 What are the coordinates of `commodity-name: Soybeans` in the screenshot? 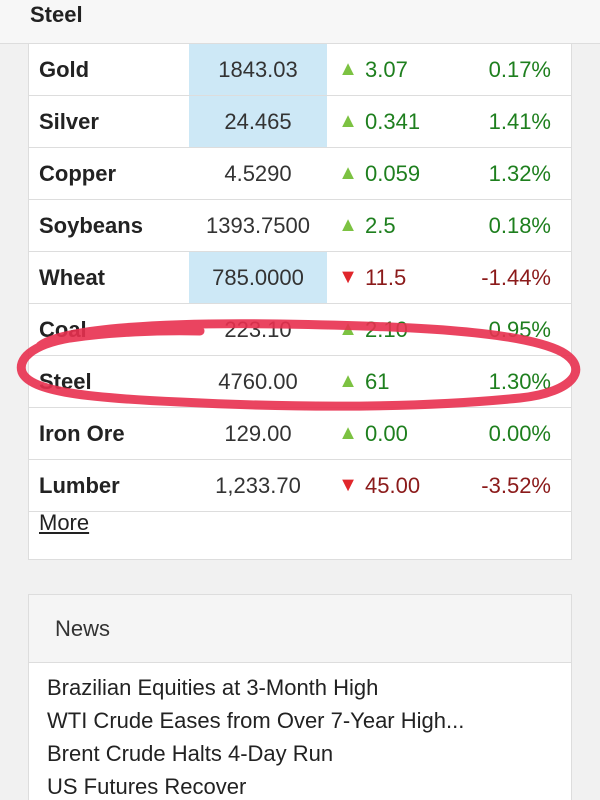 It's located at (91, 225).